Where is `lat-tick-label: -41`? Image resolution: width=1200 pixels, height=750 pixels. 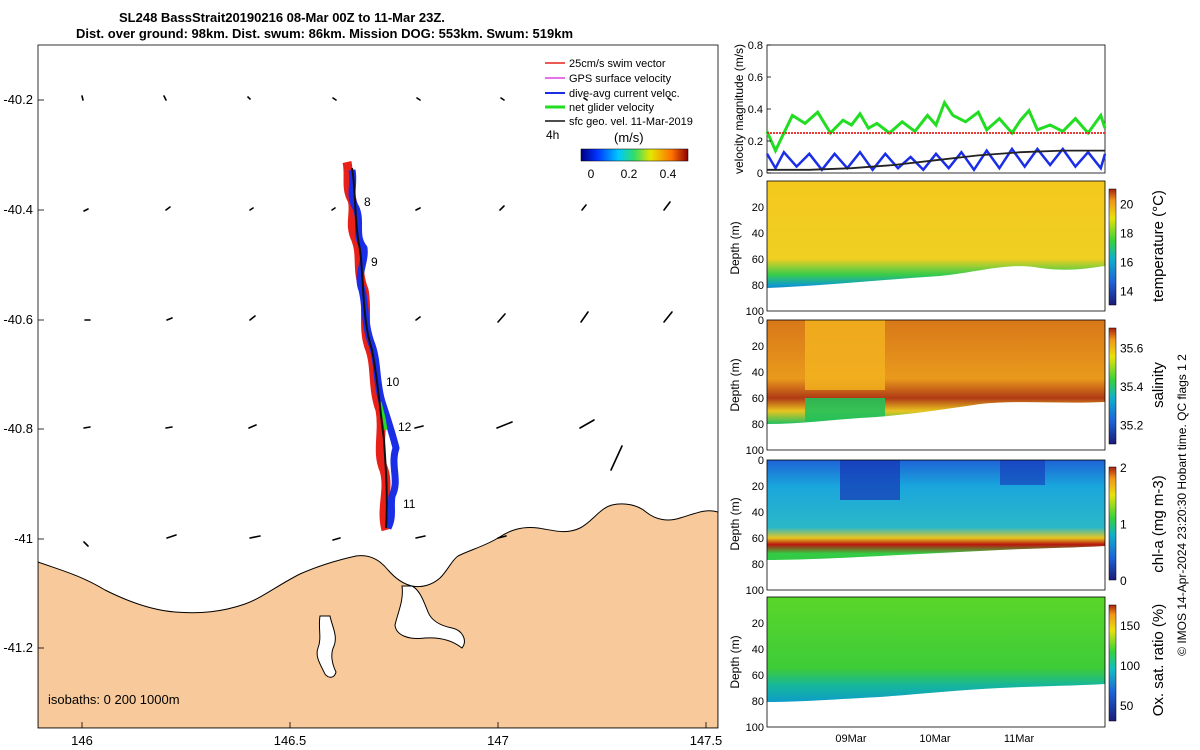 lat-tick-label: -41 is located at coordinates (23, 538).